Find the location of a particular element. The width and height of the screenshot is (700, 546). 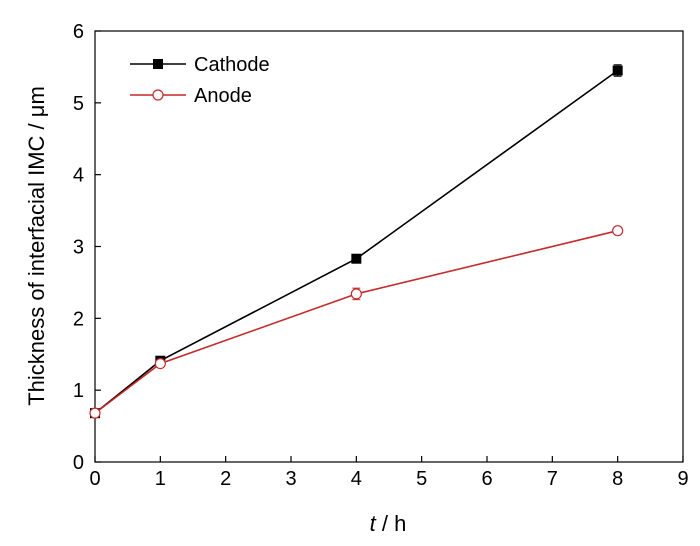

y-tick-label-4: 4 is located at coordinates (78, 176).